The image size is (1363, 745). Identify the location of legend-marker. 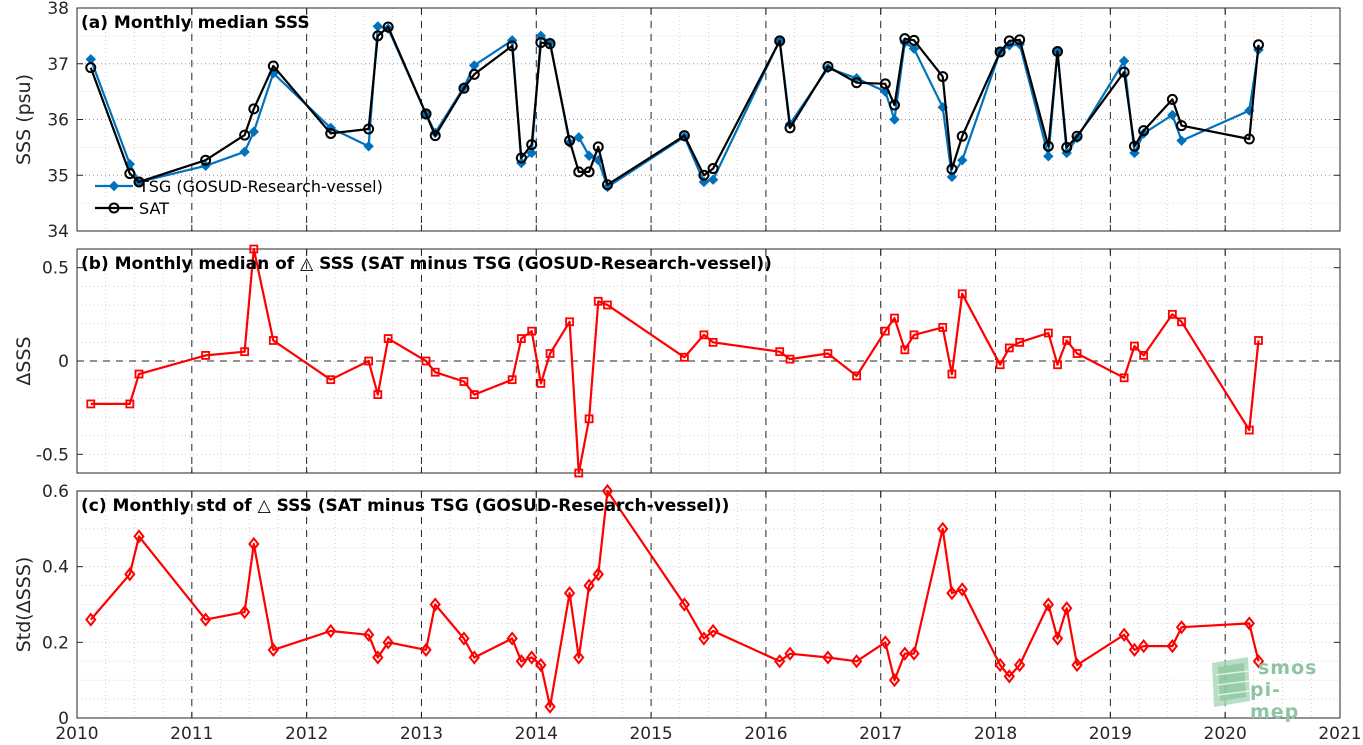
(114, 186).